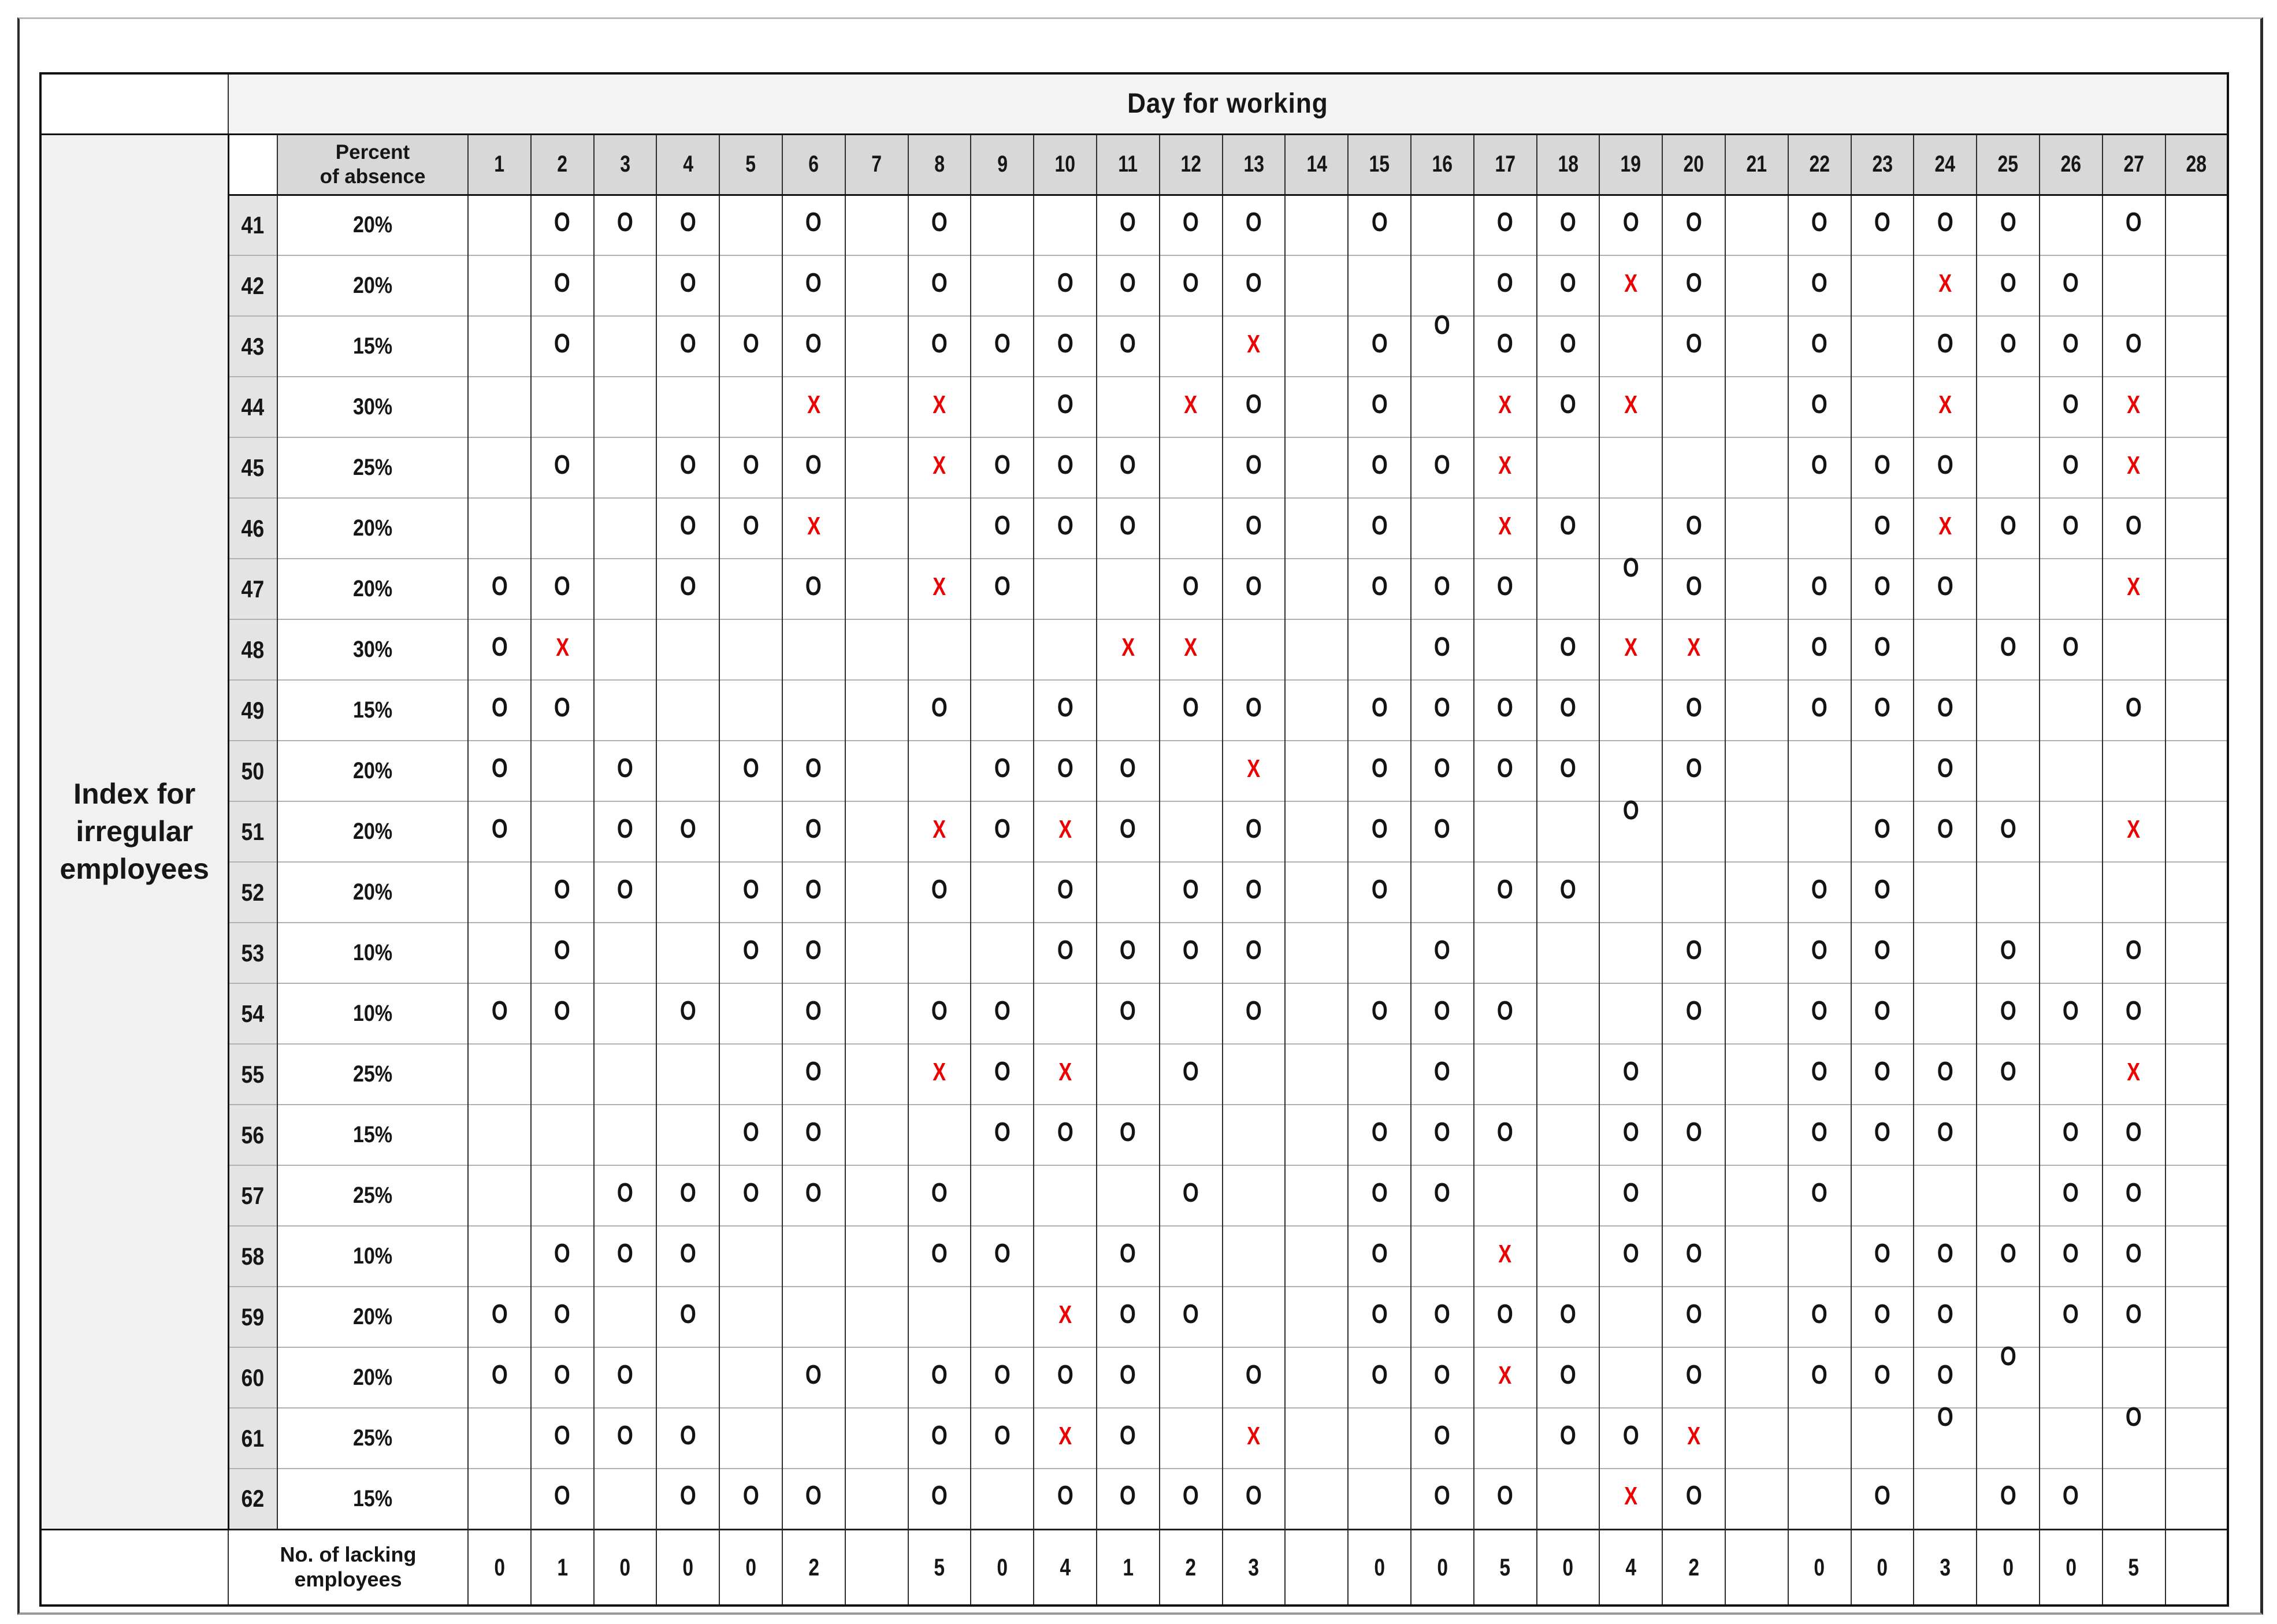  Describe the element at coordinates (253, 649) in the screenshot. I see `row-index-value: 48` at that location.